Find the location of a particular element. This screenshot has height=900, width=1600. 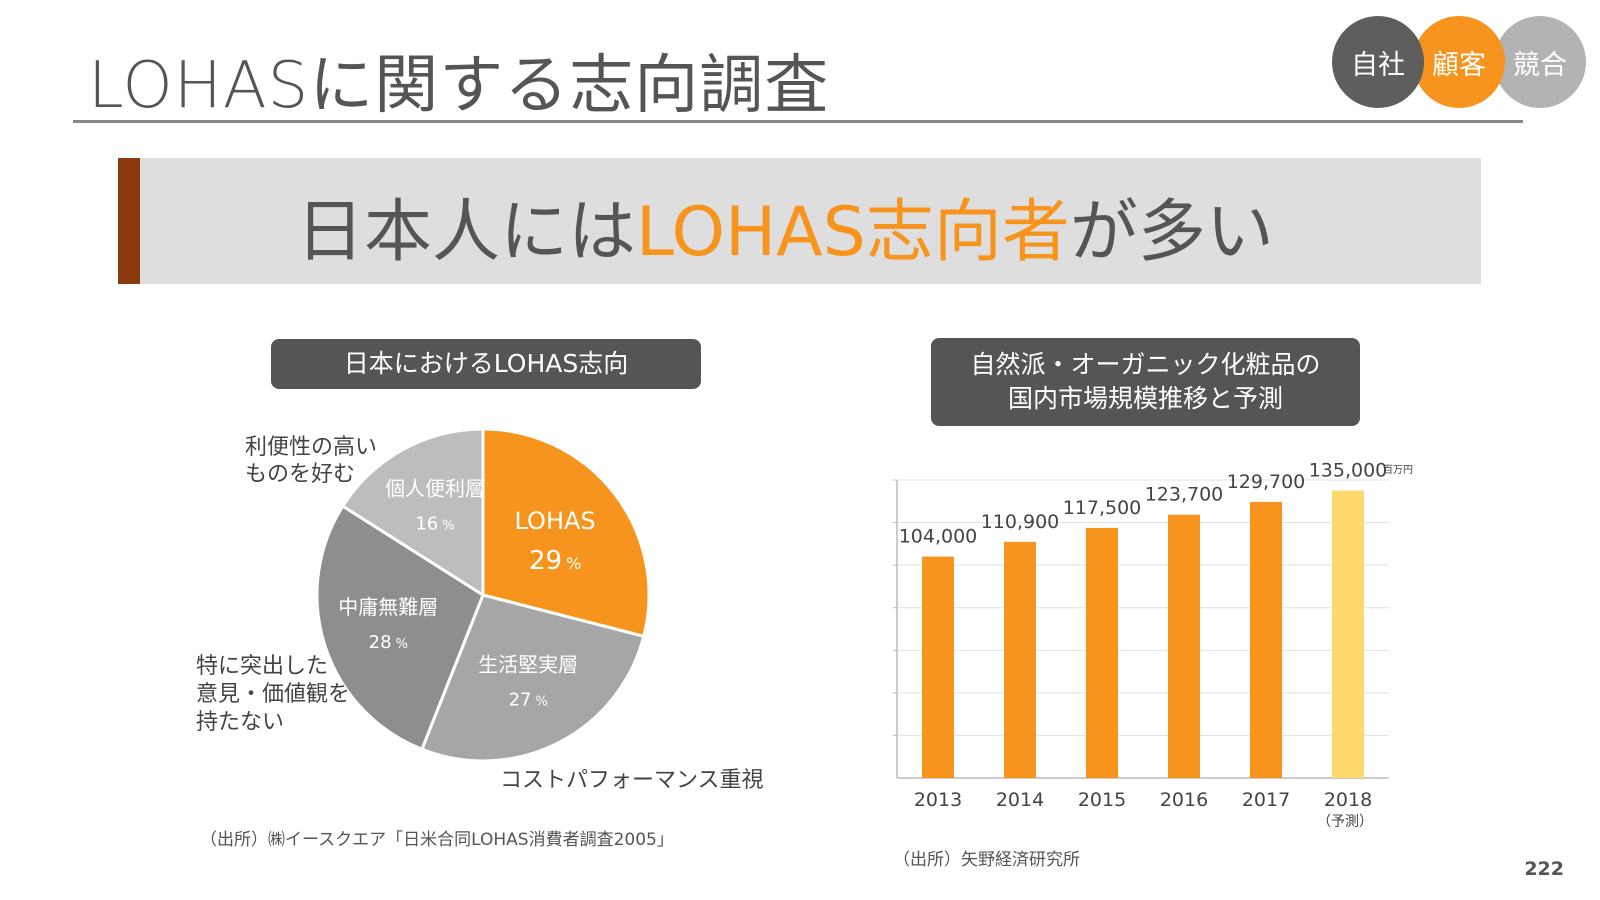

outer-label-convenience-1: 利便性の高い is located at coordinates (311, 447).